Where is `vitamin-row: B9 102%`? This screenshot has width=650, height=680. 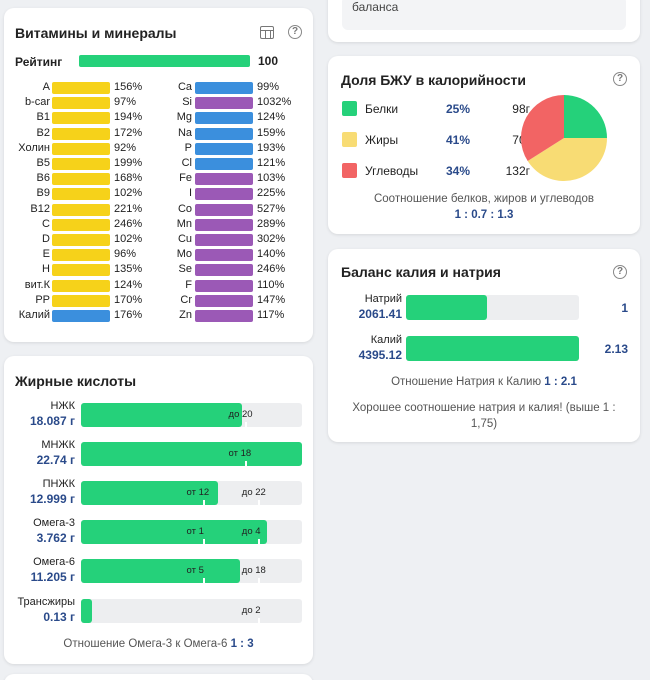
vitamin-row: B9 102% is located at coordinates (158, 194).